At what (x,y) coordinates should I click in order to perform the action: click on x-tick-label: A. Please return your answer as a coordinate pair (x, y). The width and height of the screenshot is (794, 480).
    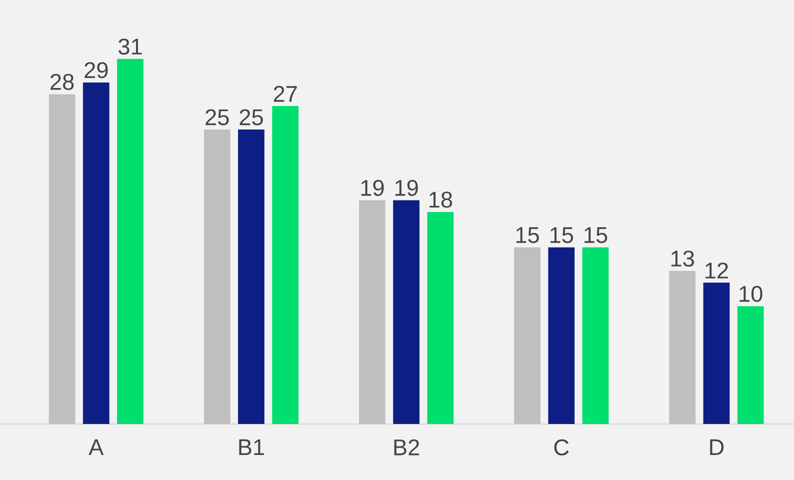
    Looking at the image, I should click on (96, 447).